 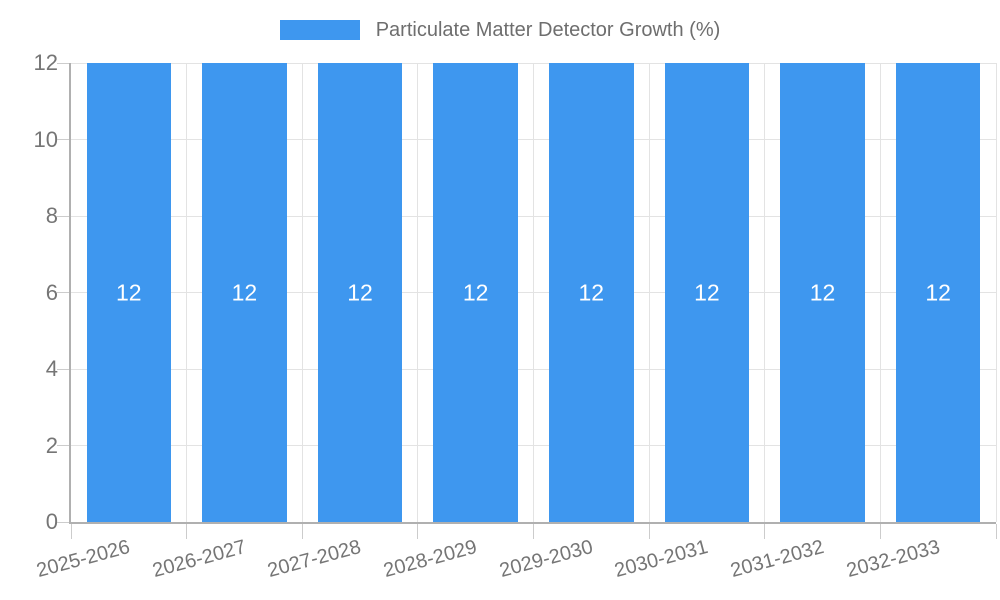 I want to click on bar-2026-2027: 12, so click(x=244, y=292).